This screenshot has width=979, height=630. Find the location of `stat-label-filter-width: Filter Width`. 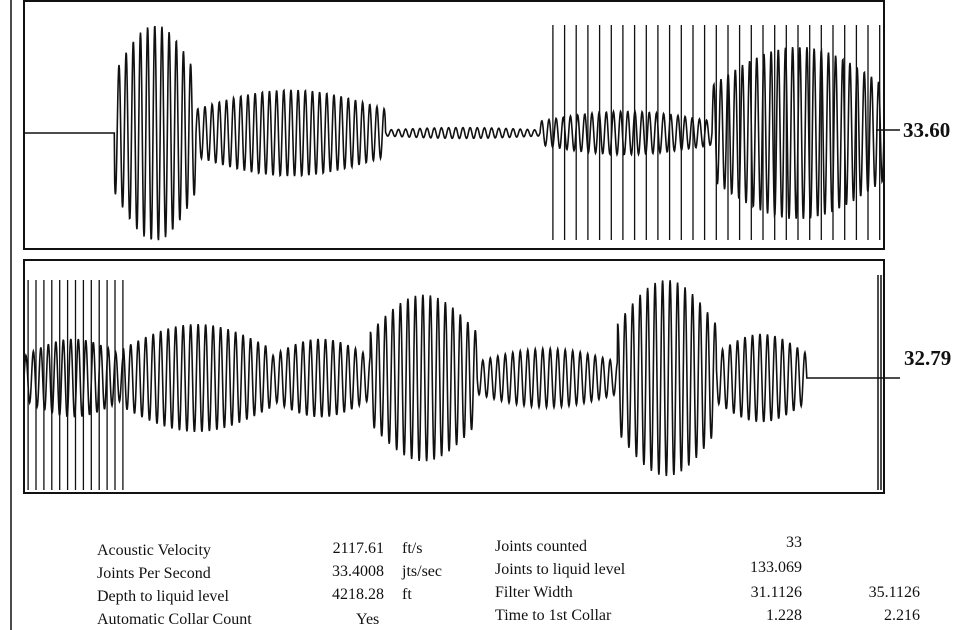

stat-label-filter-width: Filter Width is located at coordinates (534, 592).